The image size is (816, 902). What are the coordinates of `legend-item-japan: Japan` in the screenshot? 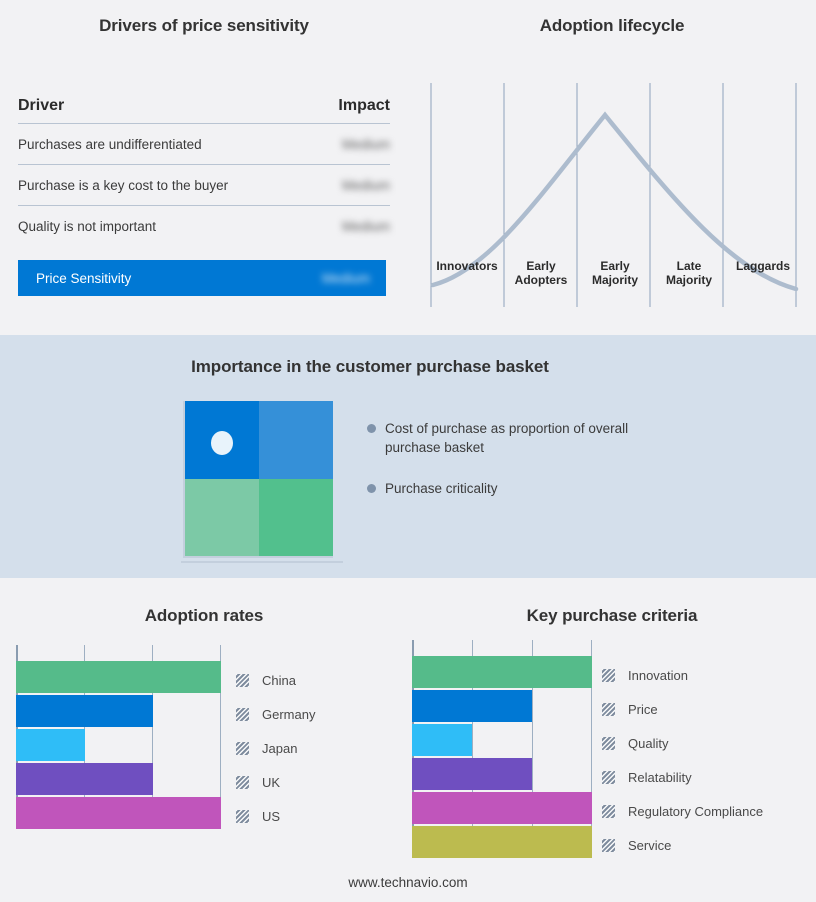 It's located at (275, 748).